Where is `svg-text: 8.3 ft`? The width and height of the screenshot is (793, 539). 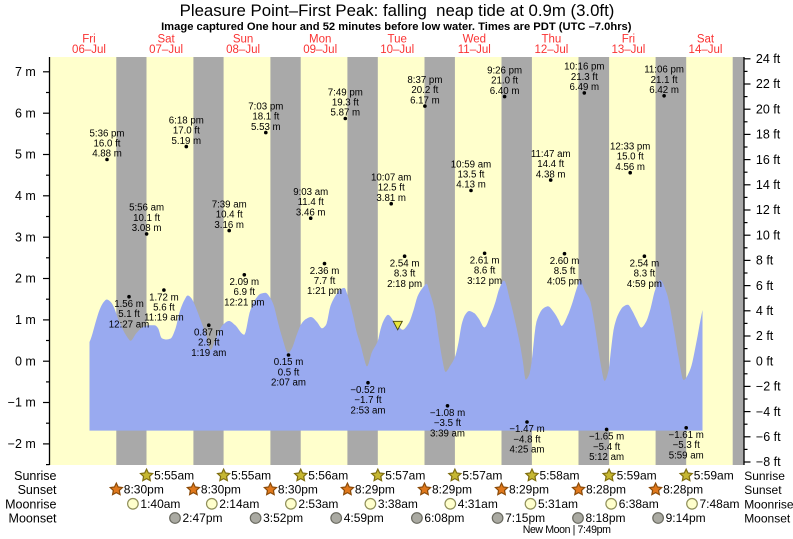 svg-text: 8.3 ft is located at coordinates (645, 274).